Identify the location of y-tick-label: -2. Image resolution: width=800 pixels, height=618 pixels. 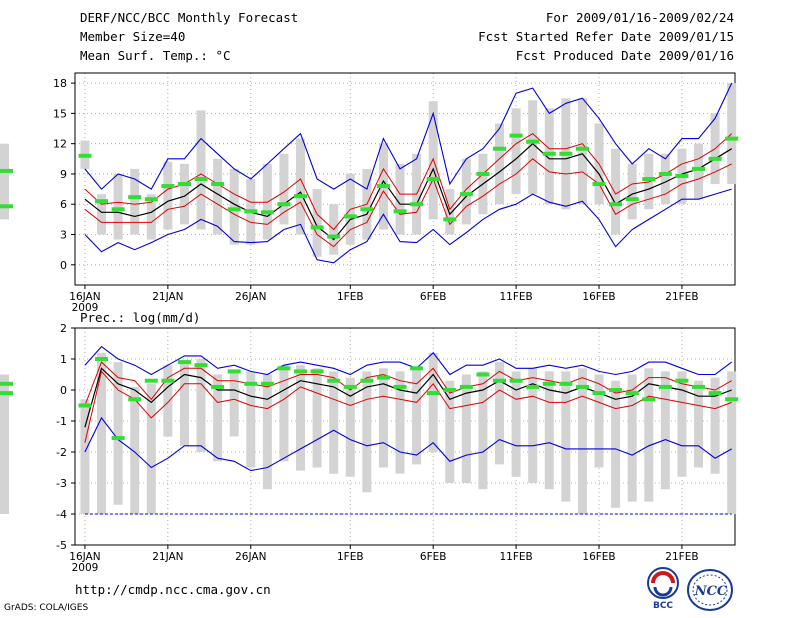
(61, 452).